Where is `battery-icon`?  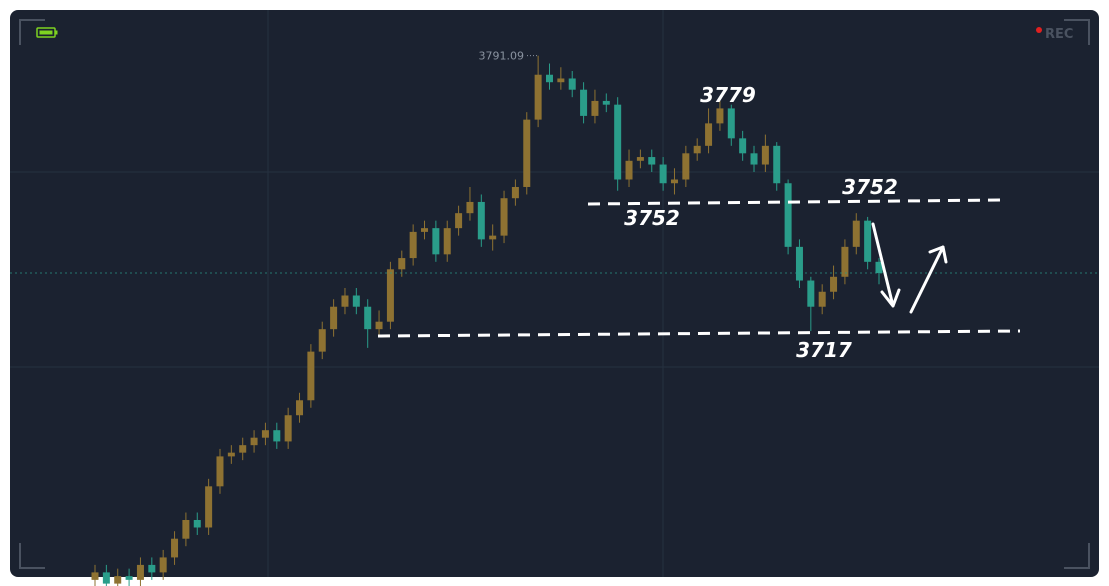
battery-icon is located at coordinates (47, 32).